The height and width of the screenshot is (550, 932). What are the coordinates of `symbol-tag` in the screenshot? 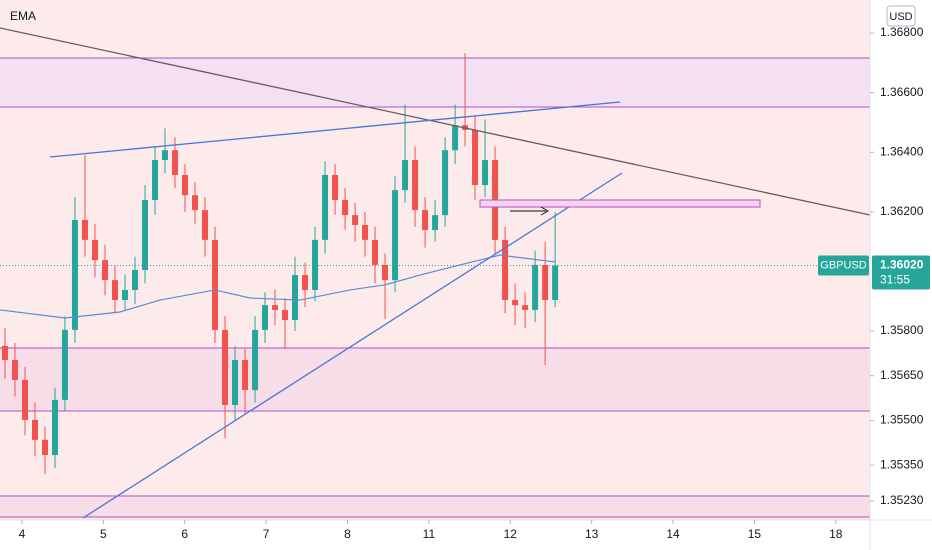 It's located at (843, 265).